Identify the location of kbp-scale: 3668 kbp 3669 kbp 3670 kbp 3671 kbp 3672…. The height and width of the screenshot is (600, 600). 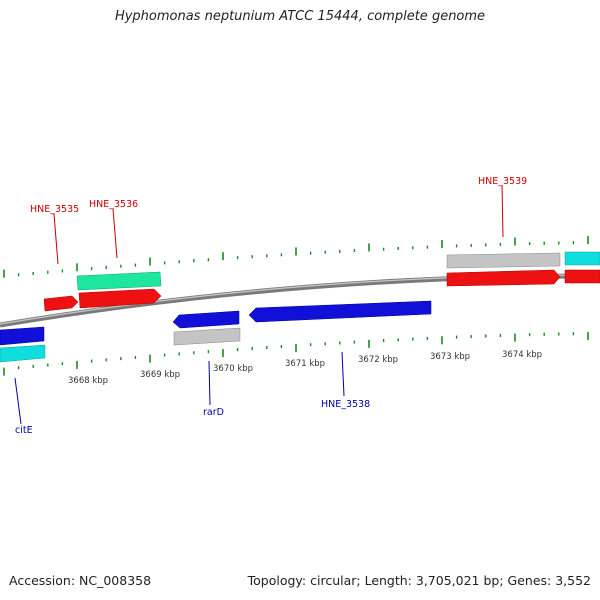
(305, 368).